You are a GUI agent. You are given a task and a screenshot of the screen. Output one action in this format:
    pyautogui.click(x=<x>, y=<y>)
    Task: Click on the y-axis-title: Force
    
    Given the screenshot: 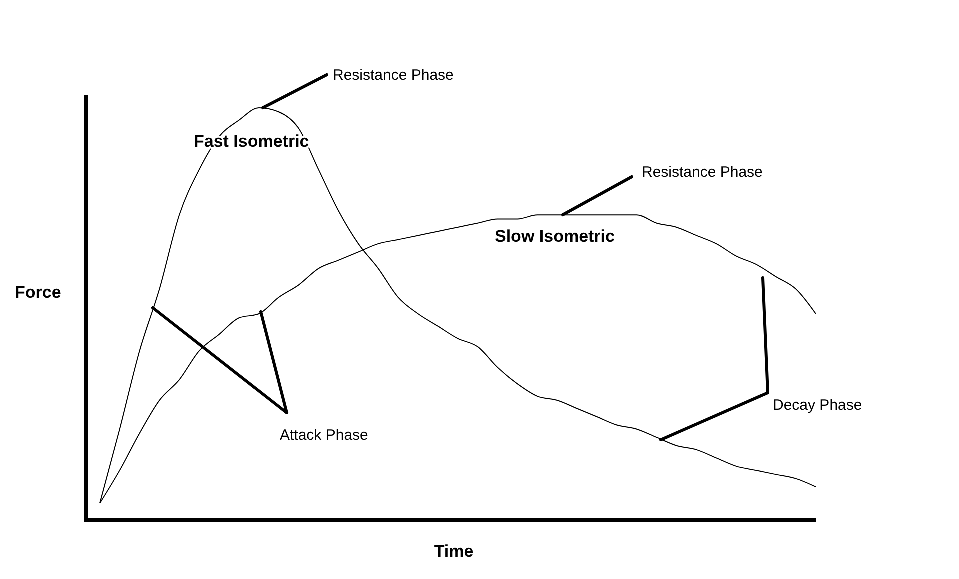 What is the action you would take?
    pyautogui.click(x=38, y=292)
    